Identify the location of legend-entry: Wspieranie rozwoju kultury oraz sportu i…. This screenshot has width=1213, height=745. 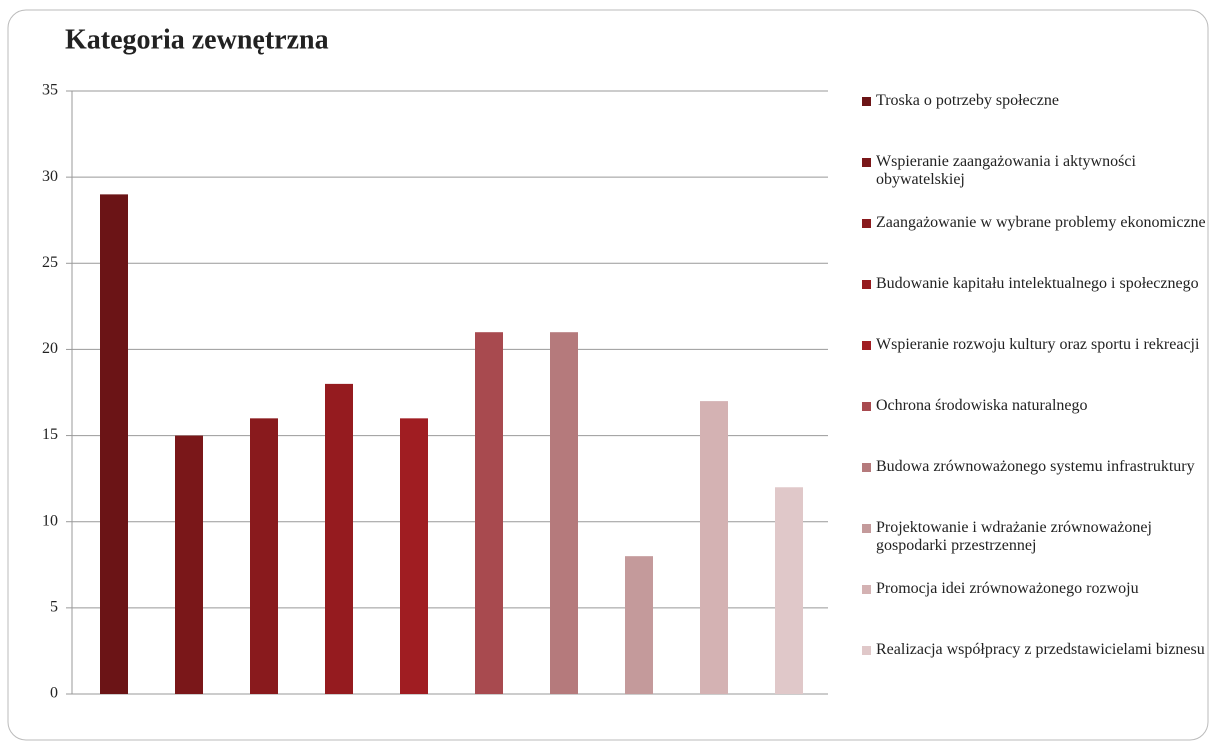
(1034, 345).